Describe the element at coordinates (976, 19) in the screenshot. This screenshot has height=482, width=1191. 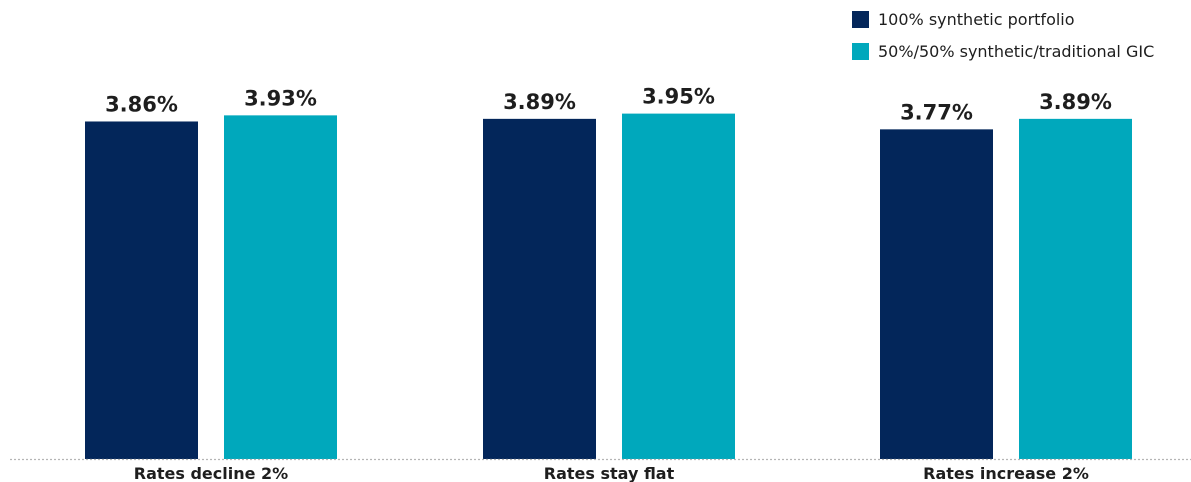
I see `legend-label-series-1: 100% synthetic portfolio` at that location.